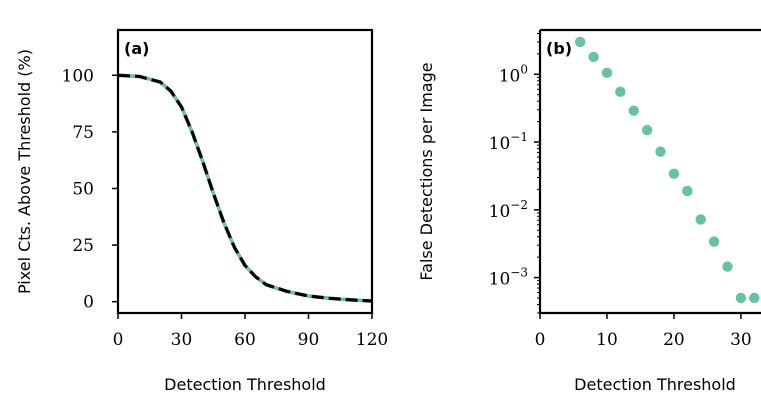 Image resolution: width=761 pixels, height=394 pixels. I want to click on panel-a-label: (a), so click(136, 48).